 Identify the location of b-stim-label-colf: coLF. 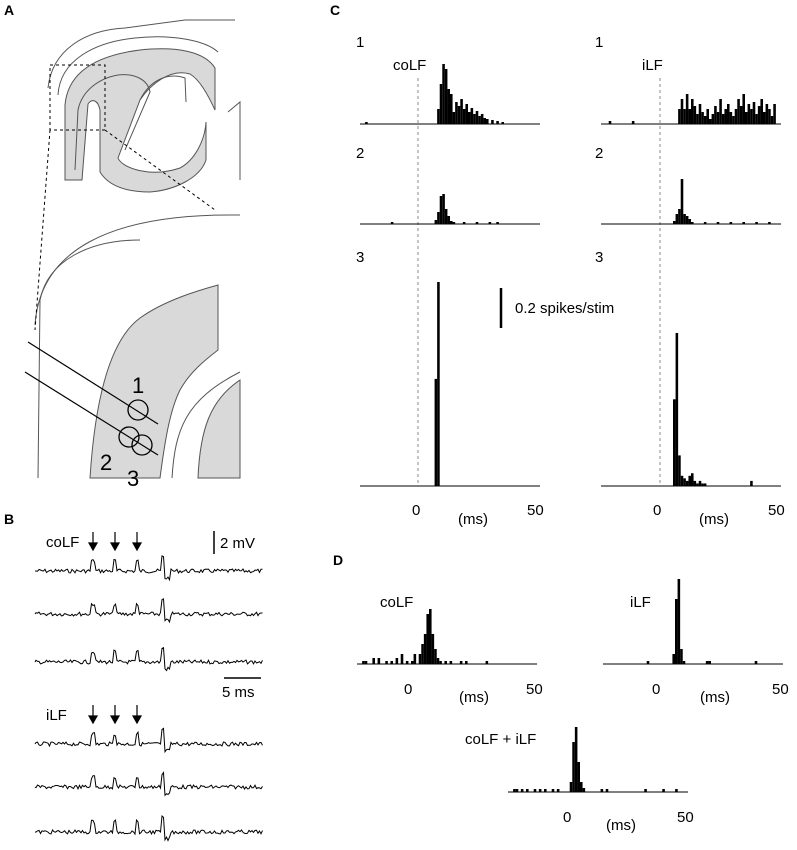
(62, 542).